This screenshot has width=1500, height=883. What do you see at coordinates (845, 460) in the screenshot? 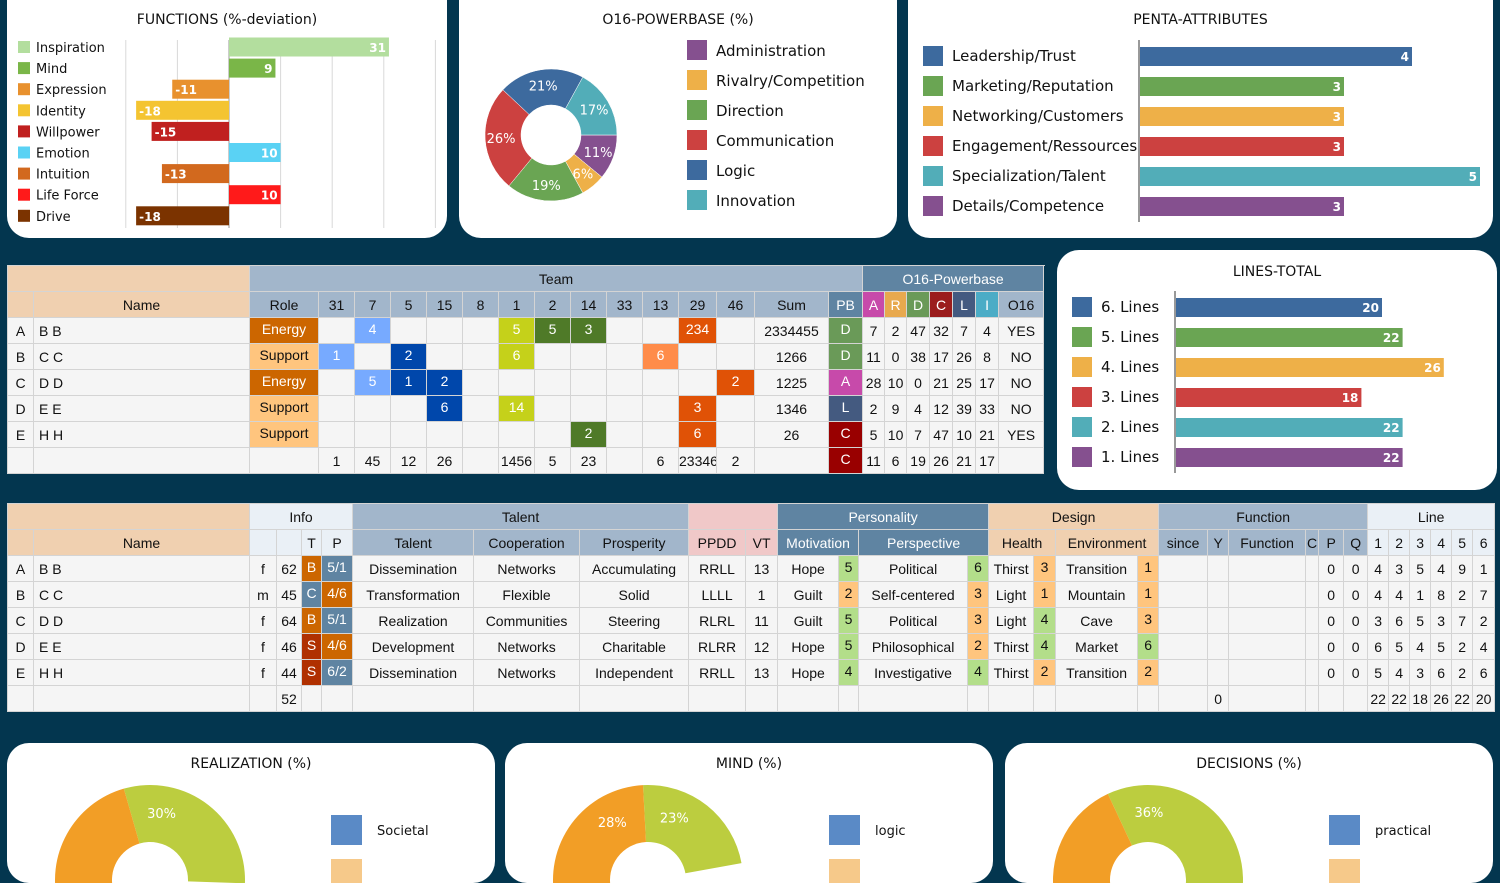
I see `pb-badge: C` at bounding box center [845, 460].